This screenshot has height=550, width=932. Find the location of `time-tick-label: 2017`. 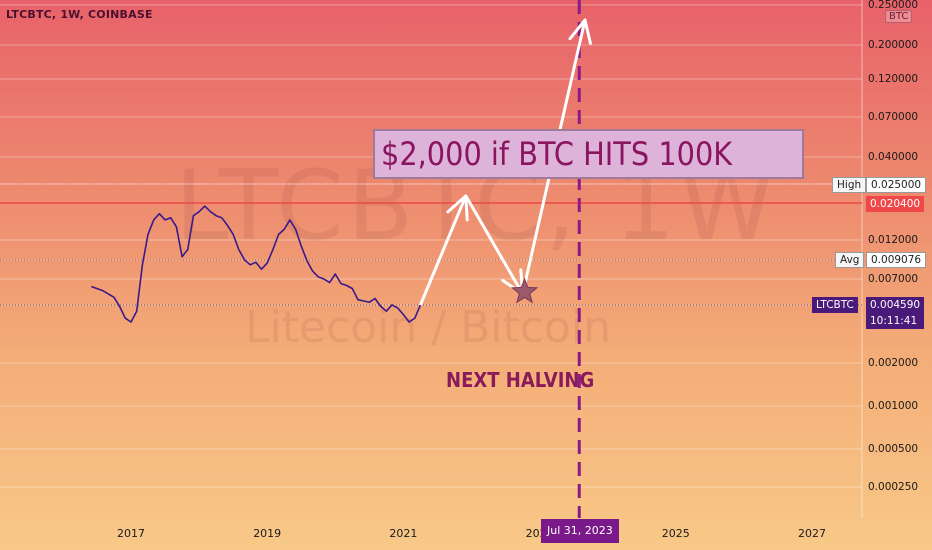

time-tick-label: 2017 is located at coordinates (131, 533).